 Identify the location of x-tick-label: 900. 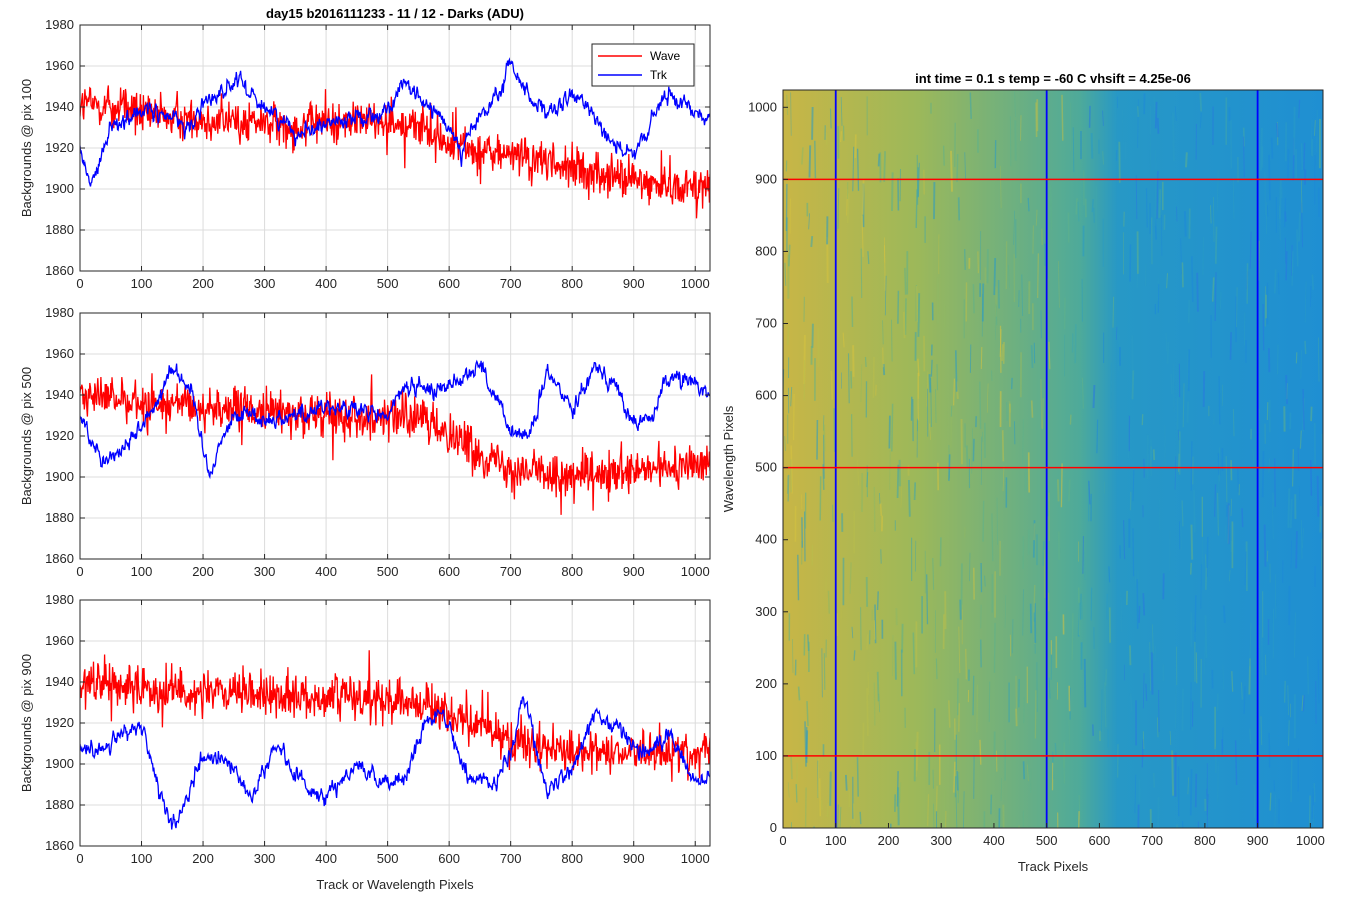
(634, 283).